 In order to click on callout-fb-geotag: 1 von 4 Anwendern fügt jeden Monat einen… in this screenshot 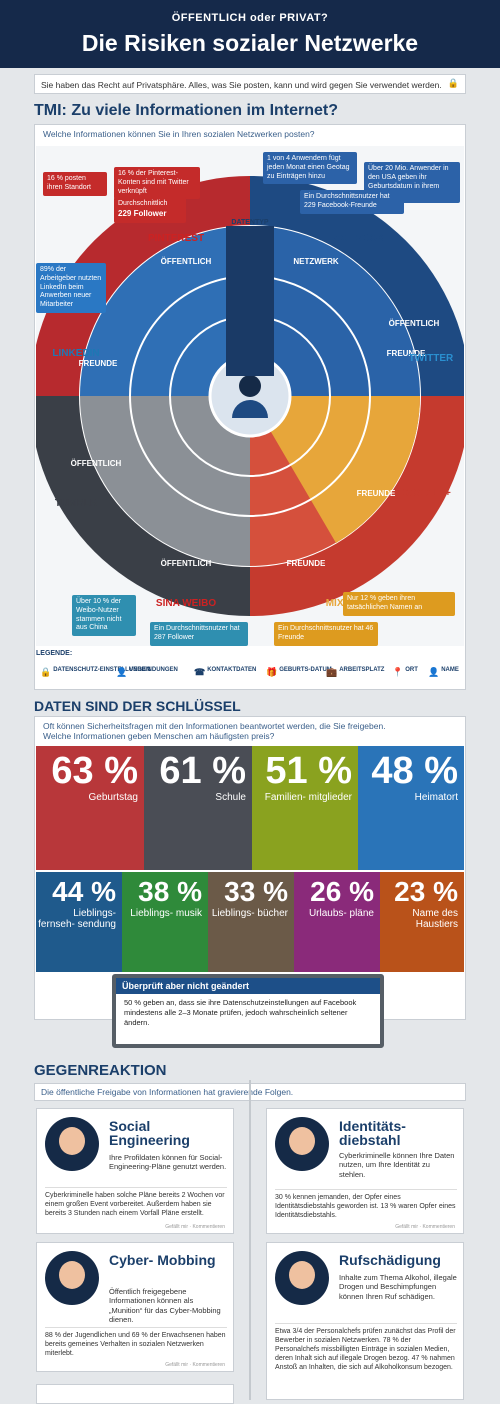, I will do `click(310, 168)`.